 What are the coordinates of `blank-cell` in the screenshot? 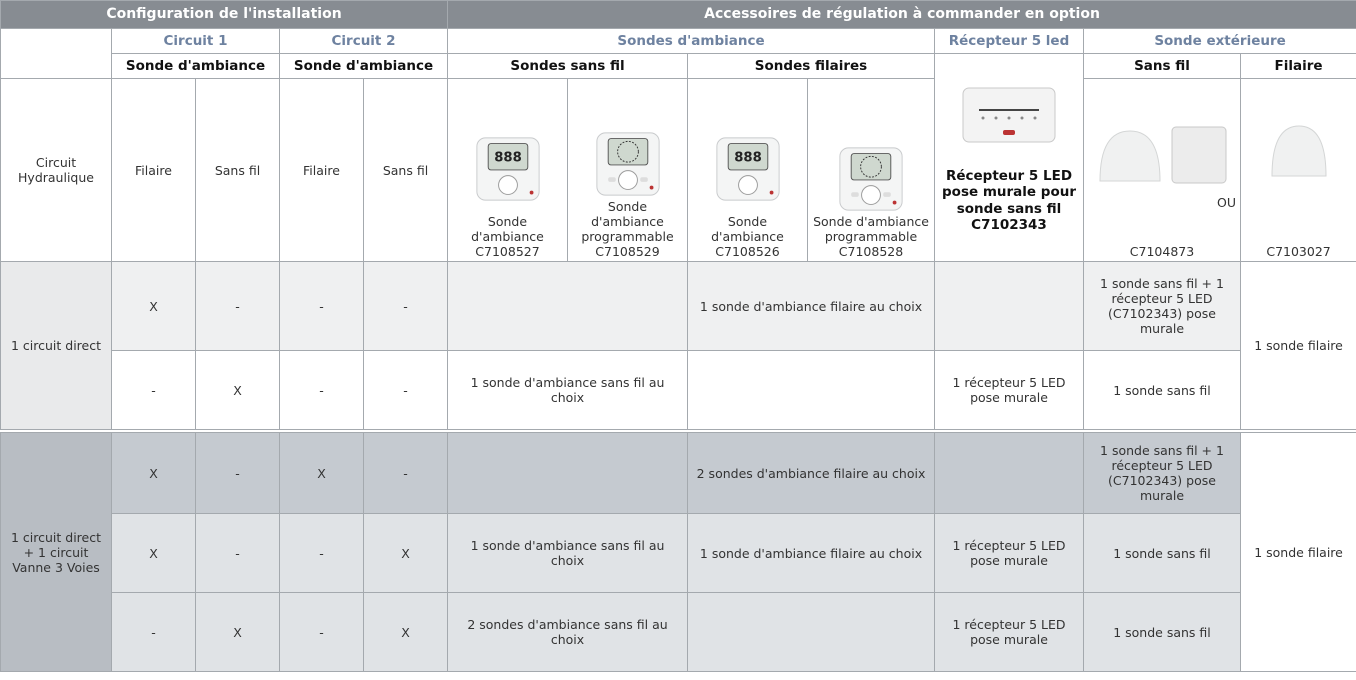 It's located at (56, 53).